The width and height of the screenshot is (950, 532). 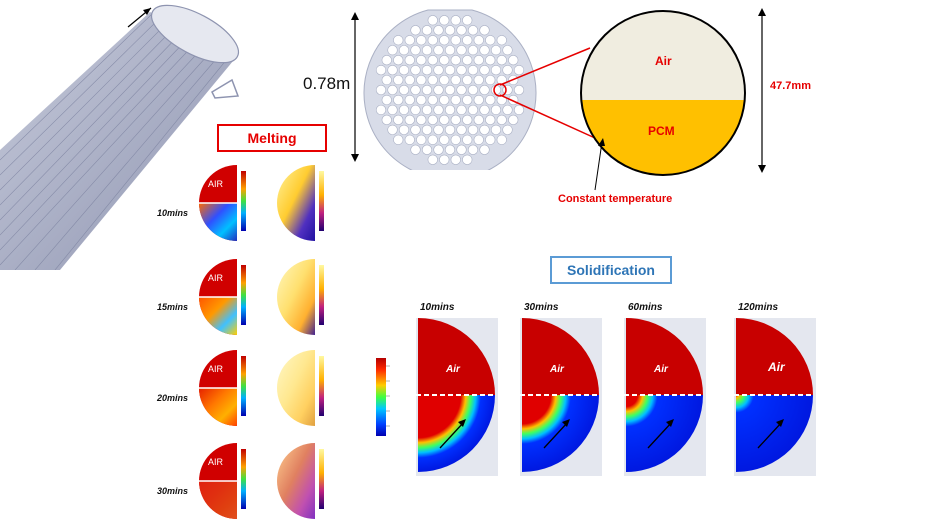 I want to click on single-tube-detail, so click(x=663, y=93).